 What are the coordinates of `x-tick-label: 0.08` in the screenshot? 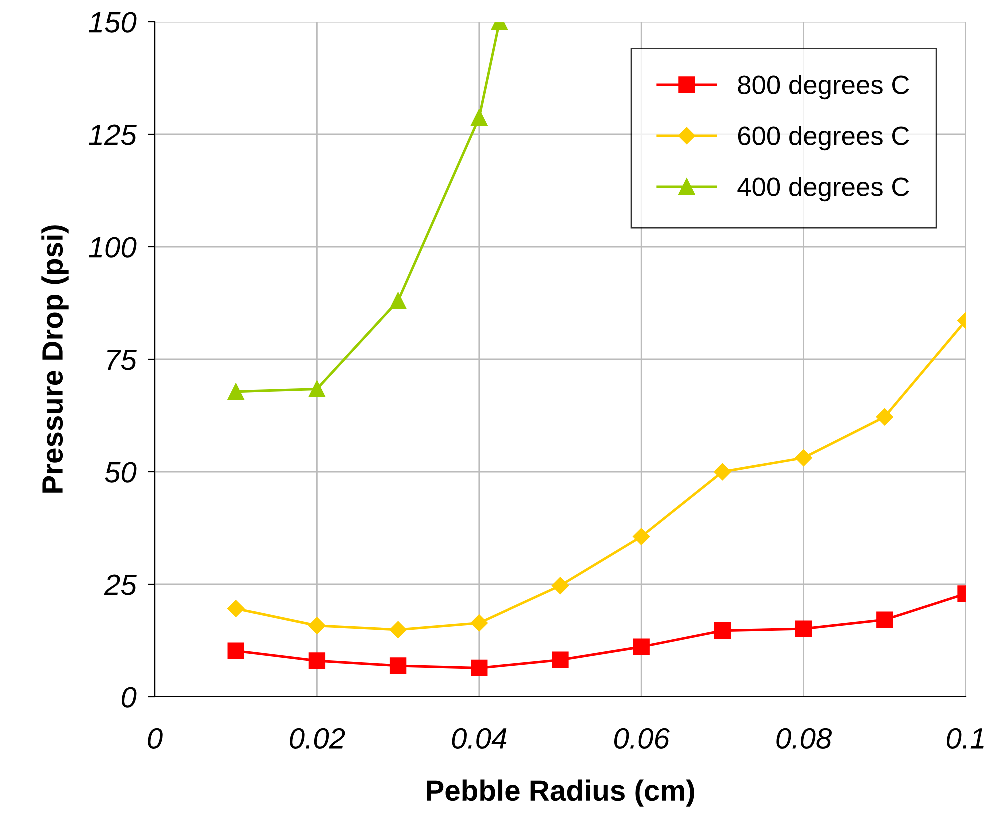 It's located at (804, 738).